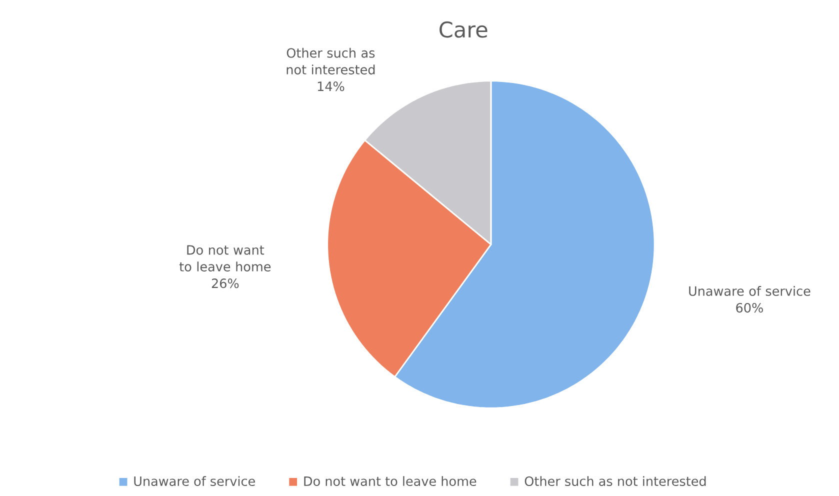 The width and height of the screenshot is (839, 496). What do you see at coordinates (615, 481) in the screenshot?
I see `legend-label: Other such as not interested` at bounding box center [615, 481].